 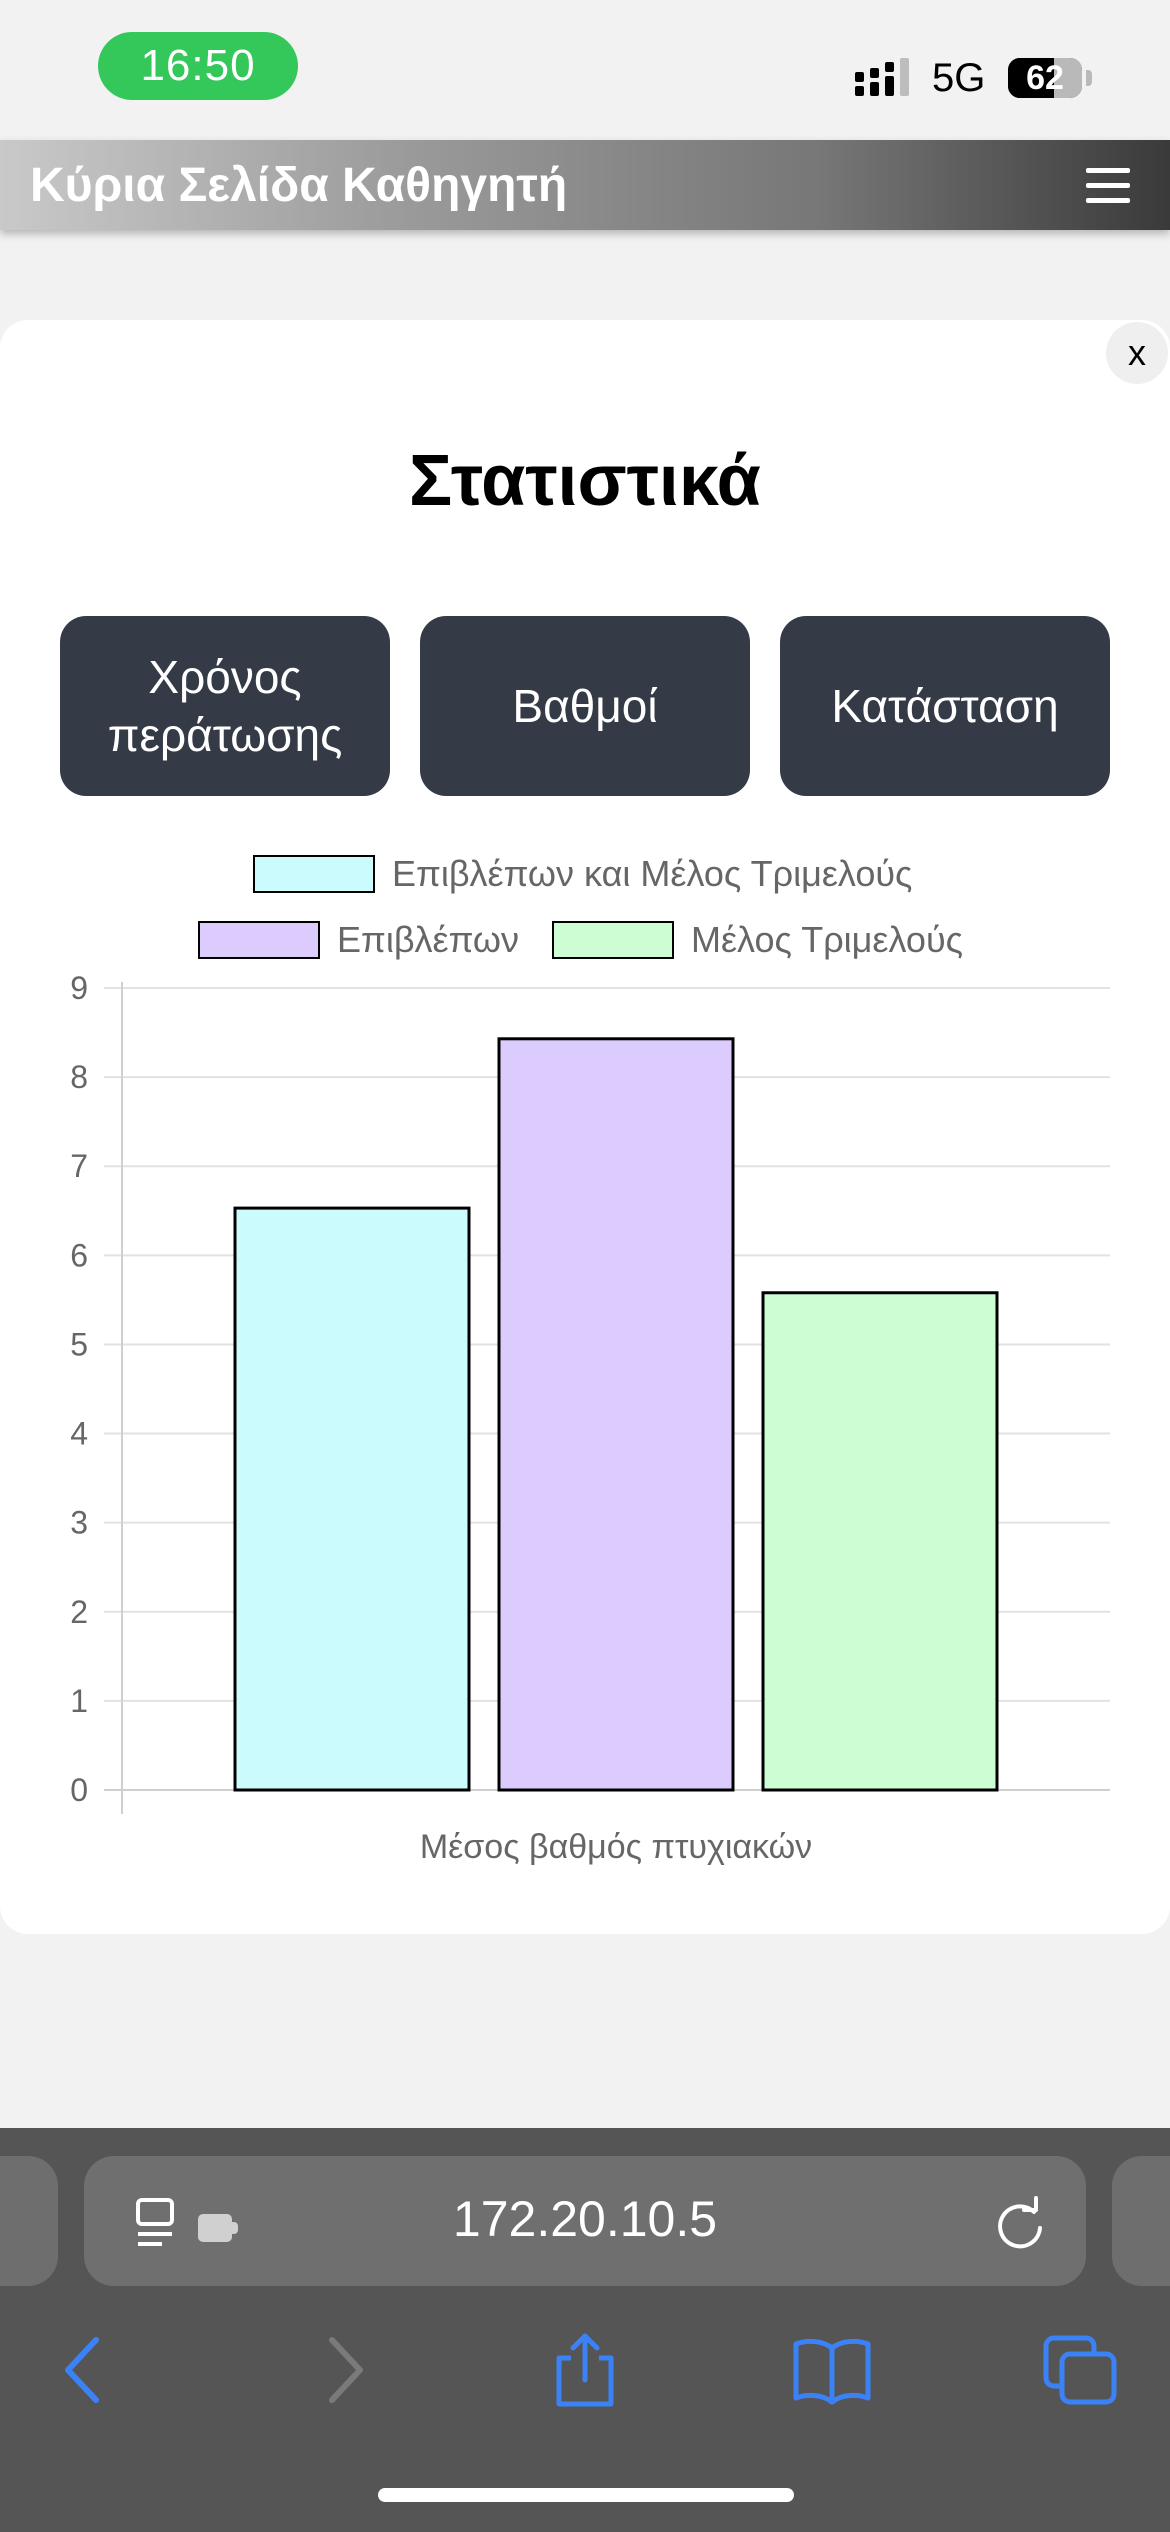 What do you see at coordinates (299, 185) in the screenshot?
I see `page-title: Κύρια Σελίδα Καθηγητή` at bounding box center [299, 185].